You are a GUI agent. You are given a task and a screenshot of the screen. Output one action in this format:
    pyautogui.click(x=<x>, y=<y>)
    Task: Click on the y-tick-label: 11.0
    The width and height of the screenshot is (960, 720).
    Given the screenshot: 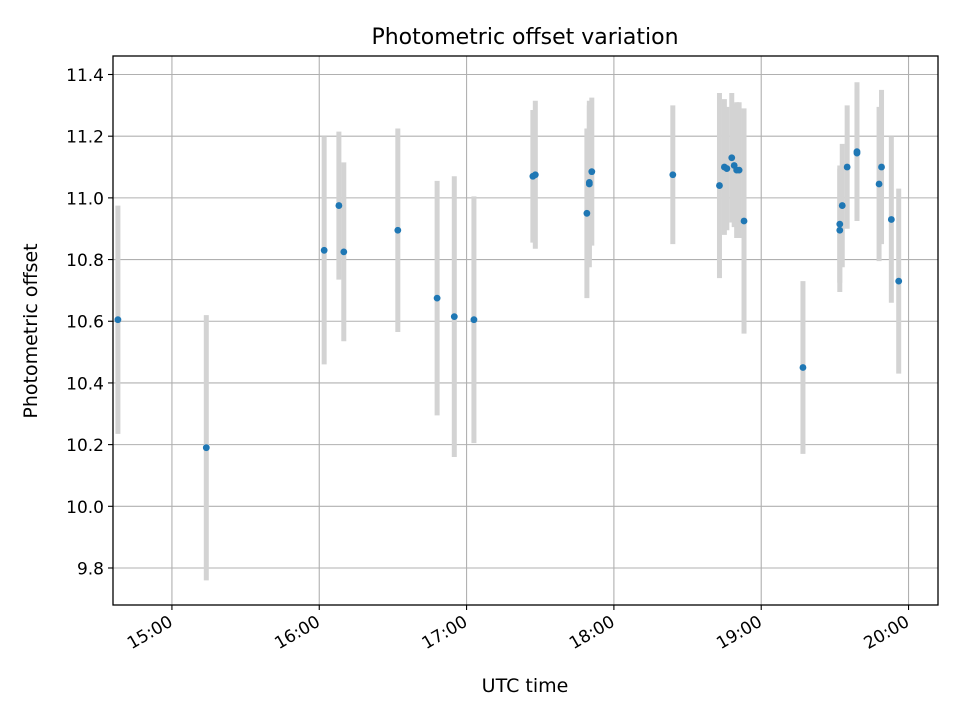 What is the action you would take?
    pyautogui.click(x=85, y=199)
    